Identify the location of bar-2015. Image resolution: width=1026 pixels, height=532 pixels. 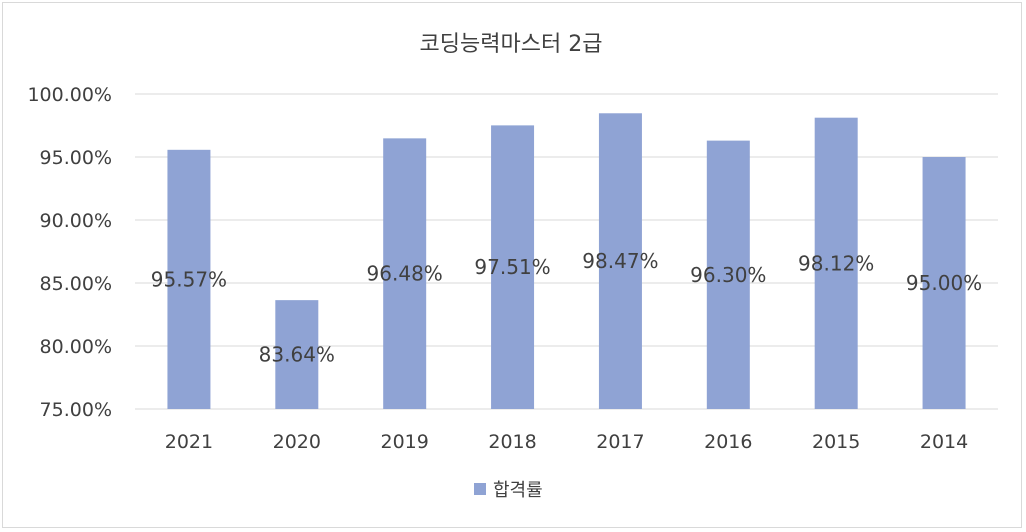
(836, 263).